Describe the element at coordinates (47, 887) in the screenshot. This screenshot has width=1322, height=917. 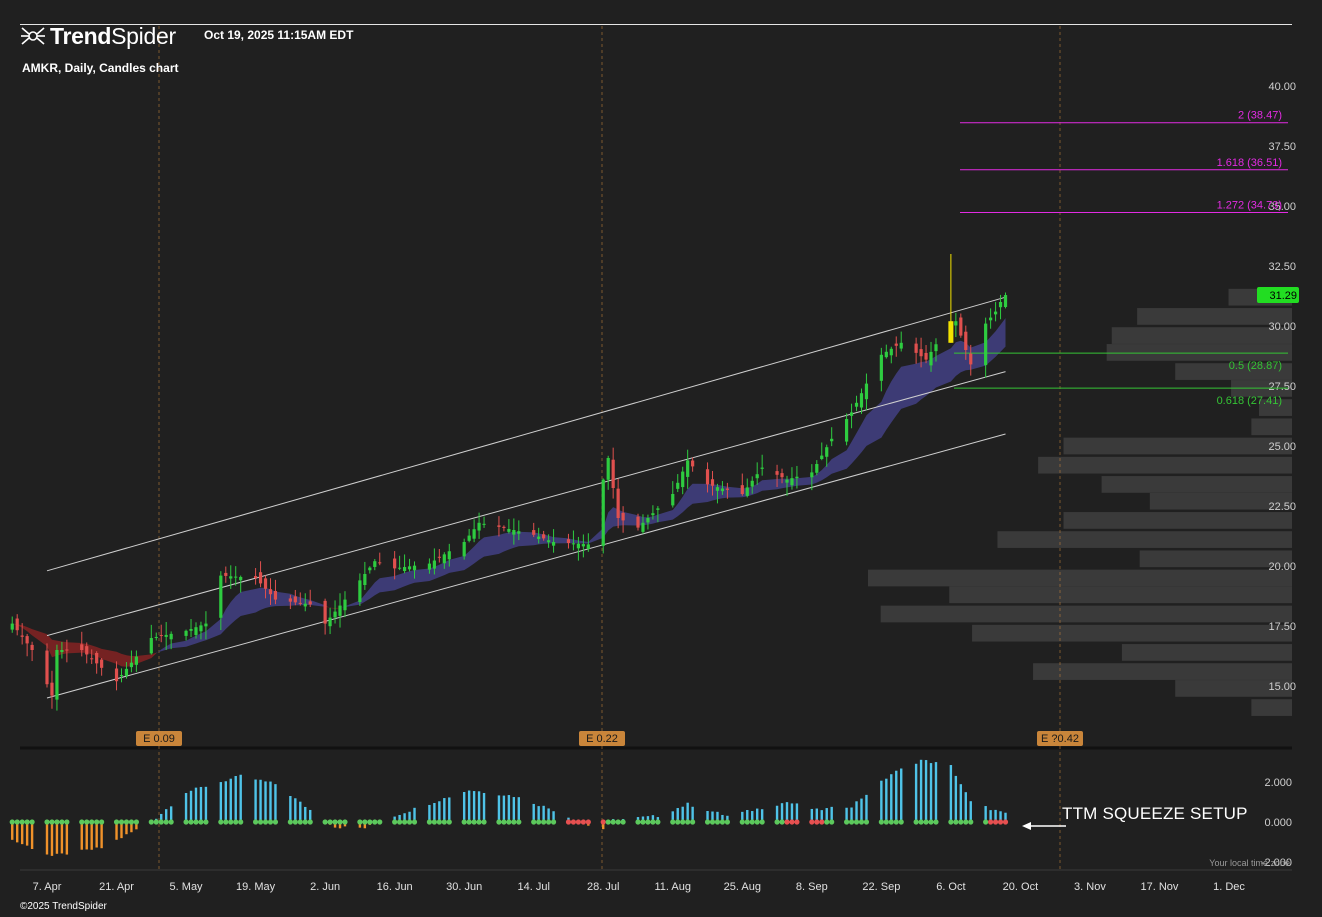
I see `x-tick-label: 7. Apr` at that location.